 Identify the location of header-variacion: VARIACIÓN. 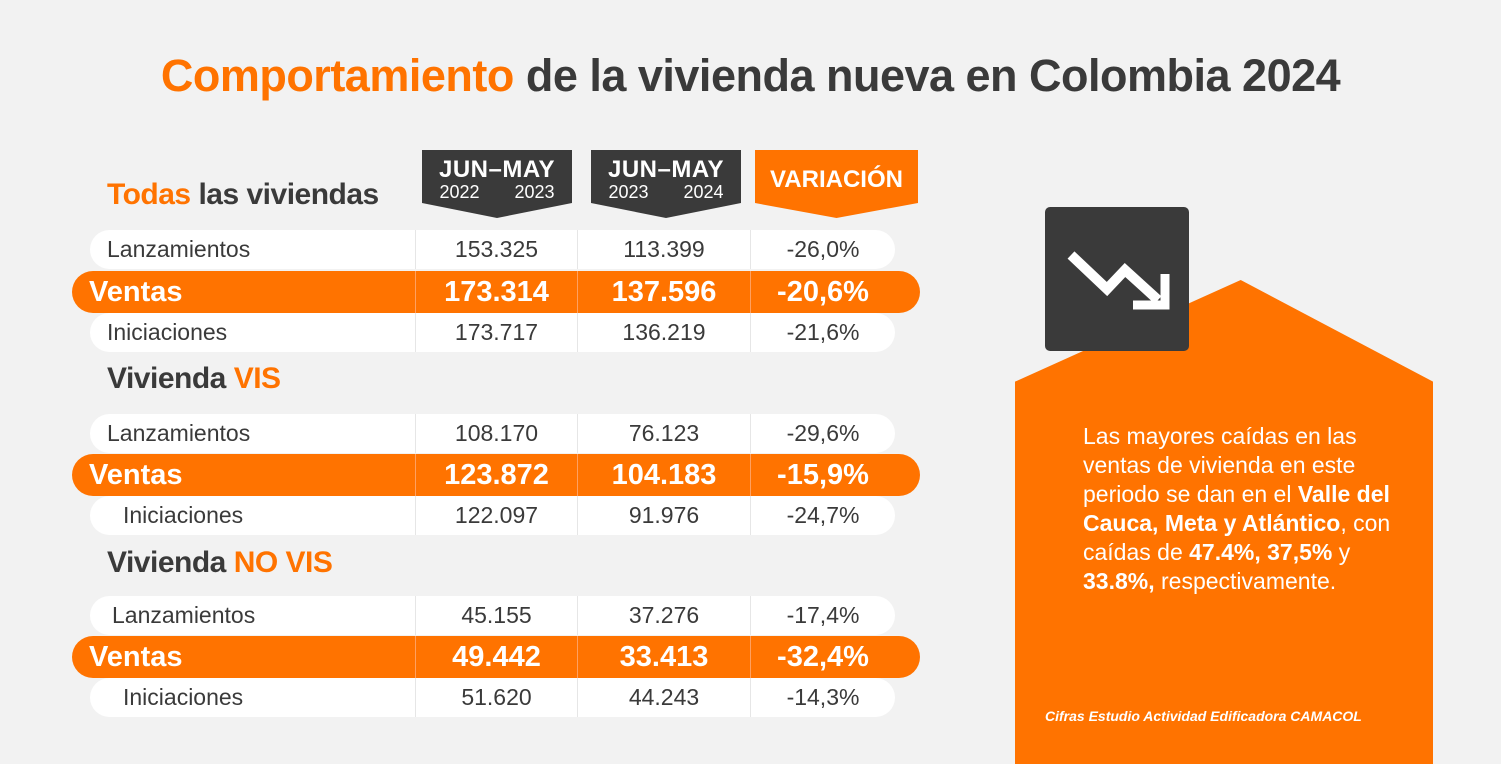
(836, 184).